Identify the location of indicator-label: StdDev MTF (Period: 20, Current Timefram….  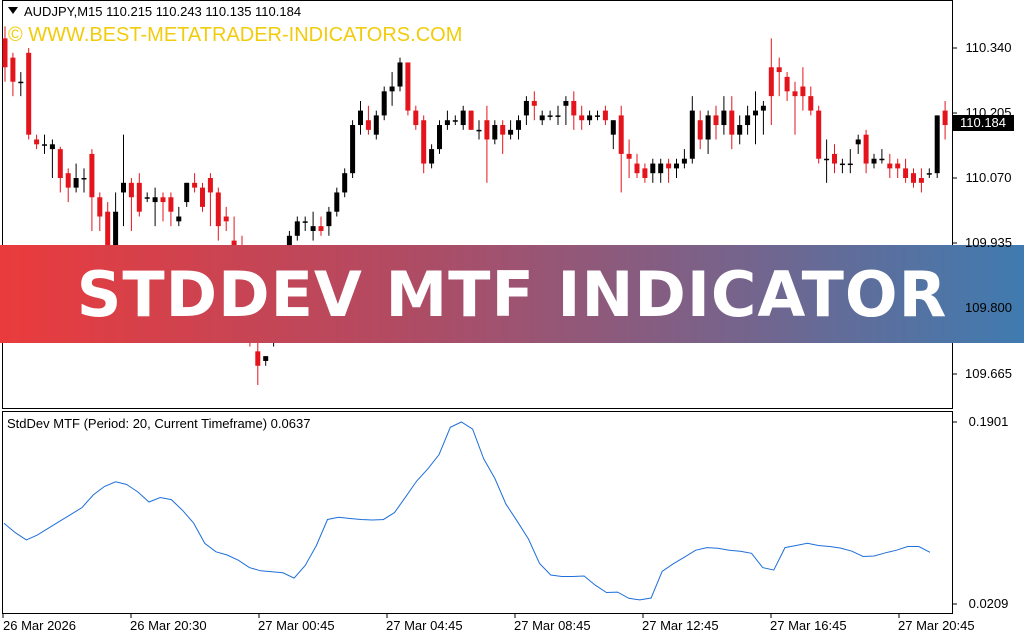
(159, 423).